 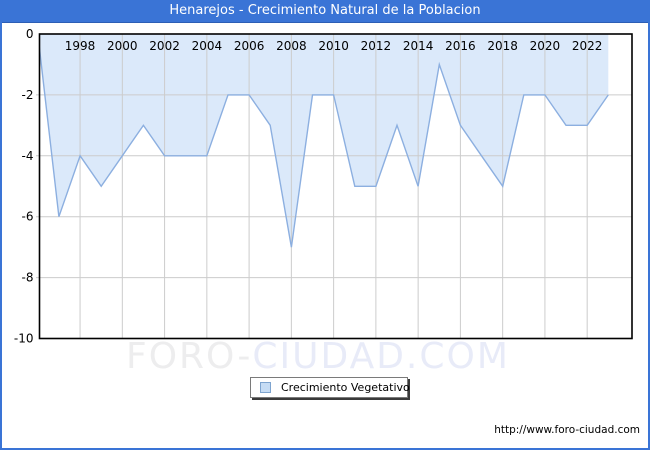 What do you see at coordinates (28, 278) in the screenshot?
I see `y-tick-label: -8` at bounding box center [28, 278].